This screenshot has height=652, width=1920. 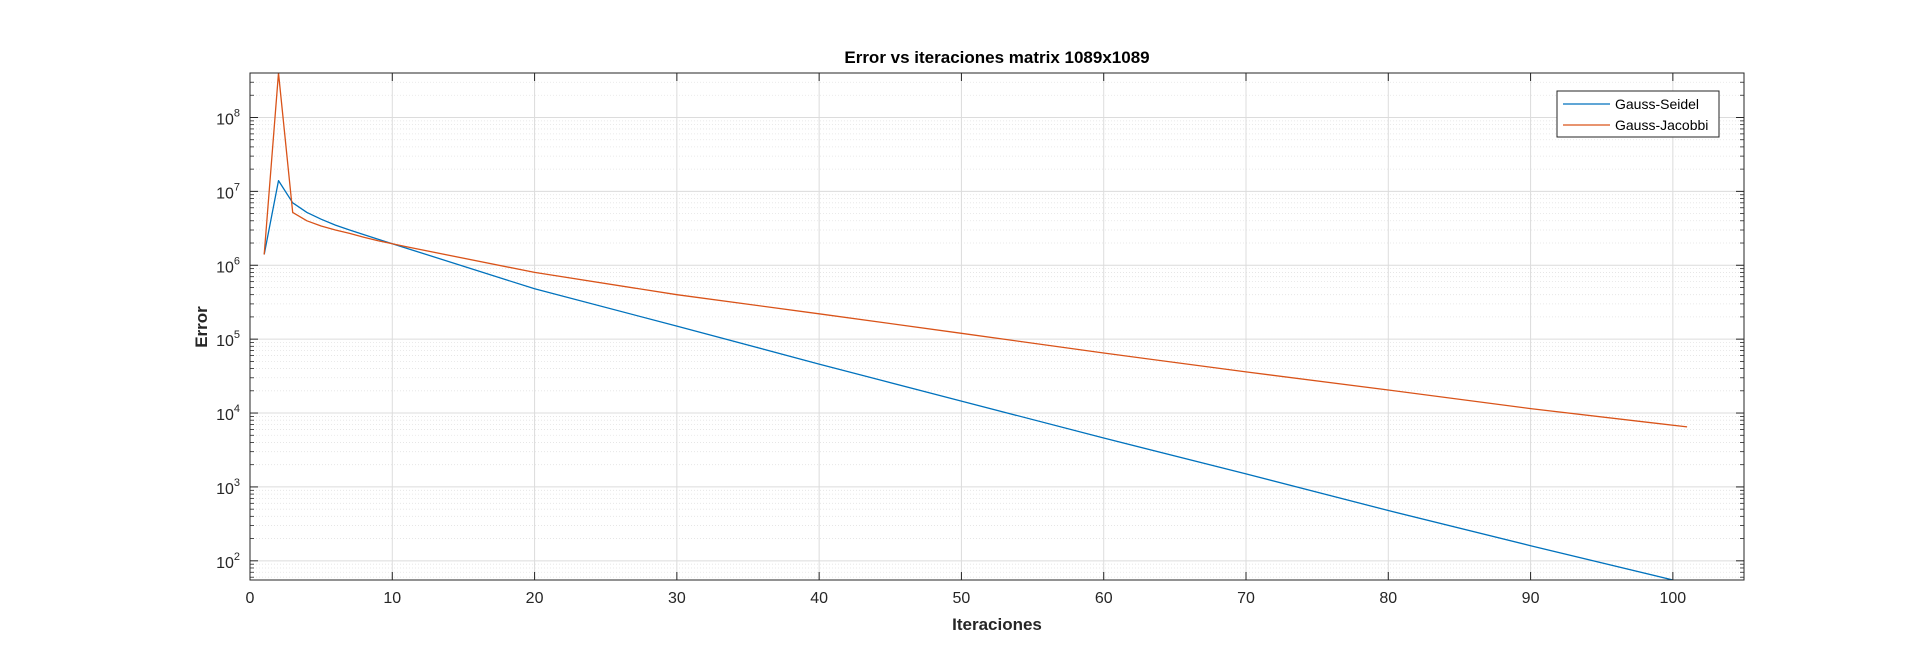 I want to click on x-tick-label: 90, so click(x=1531, y=598).